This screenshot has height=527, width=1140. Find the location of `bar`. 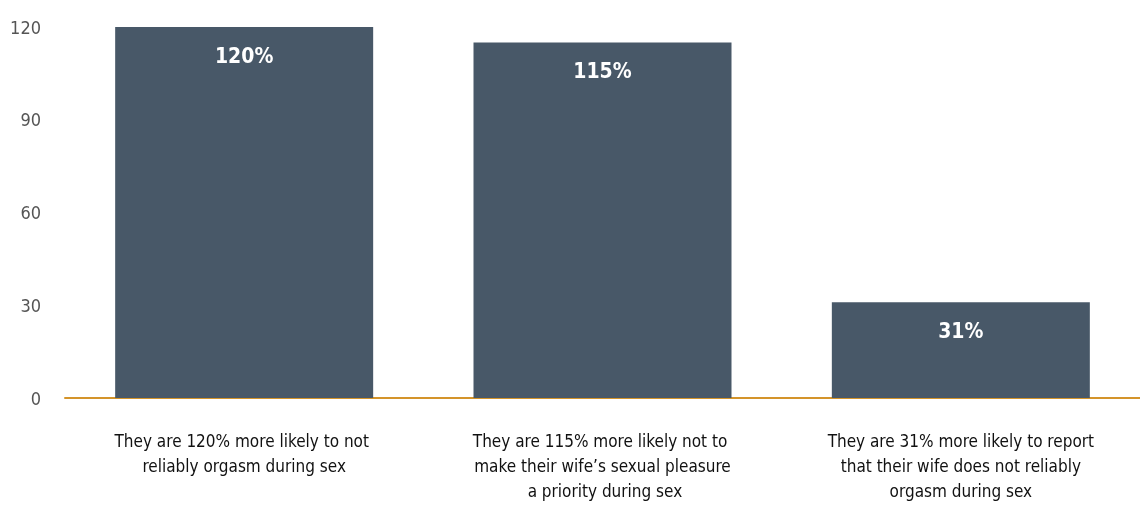

bar is located at coordinates (960, 350).